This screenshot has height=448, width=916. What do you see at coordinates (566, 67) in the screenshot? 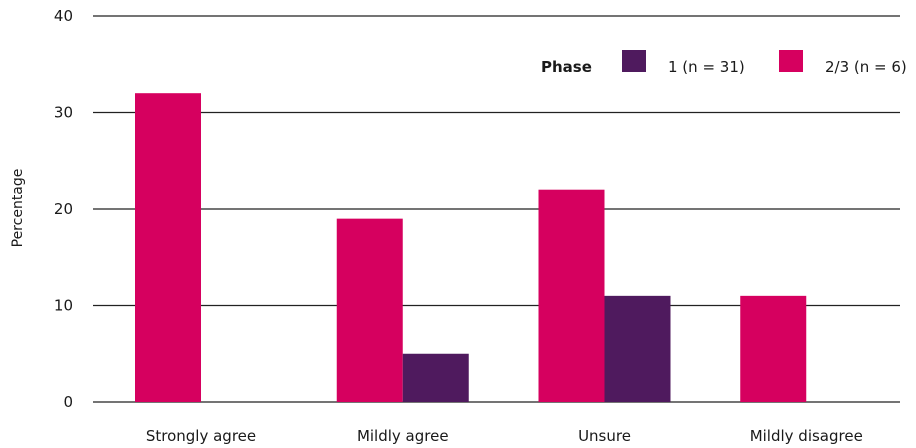
I see `legend-title: Phase` at bounding box center [566, 67].